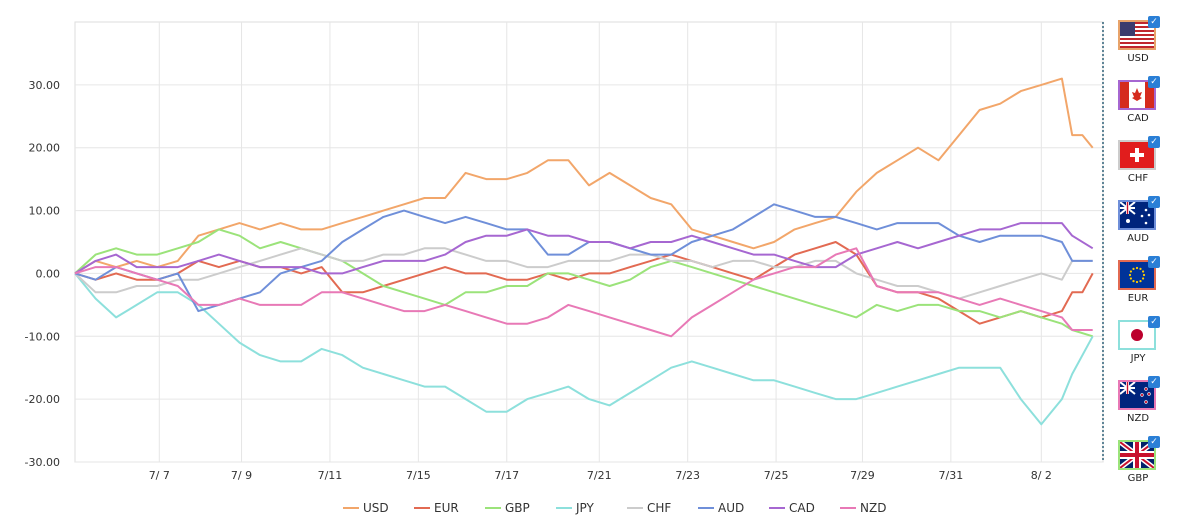  I want to click on flag-aud-icon: ✓, so click(1139, 213).